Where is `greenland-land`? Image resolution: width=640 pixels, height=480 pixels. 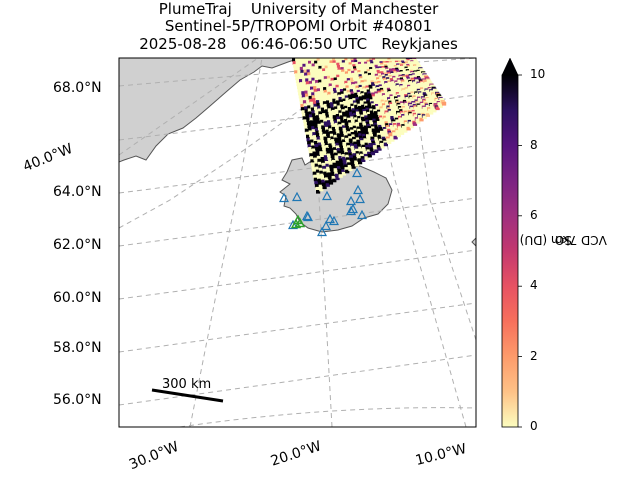
greenland-land is located at coordinates (210, 110).